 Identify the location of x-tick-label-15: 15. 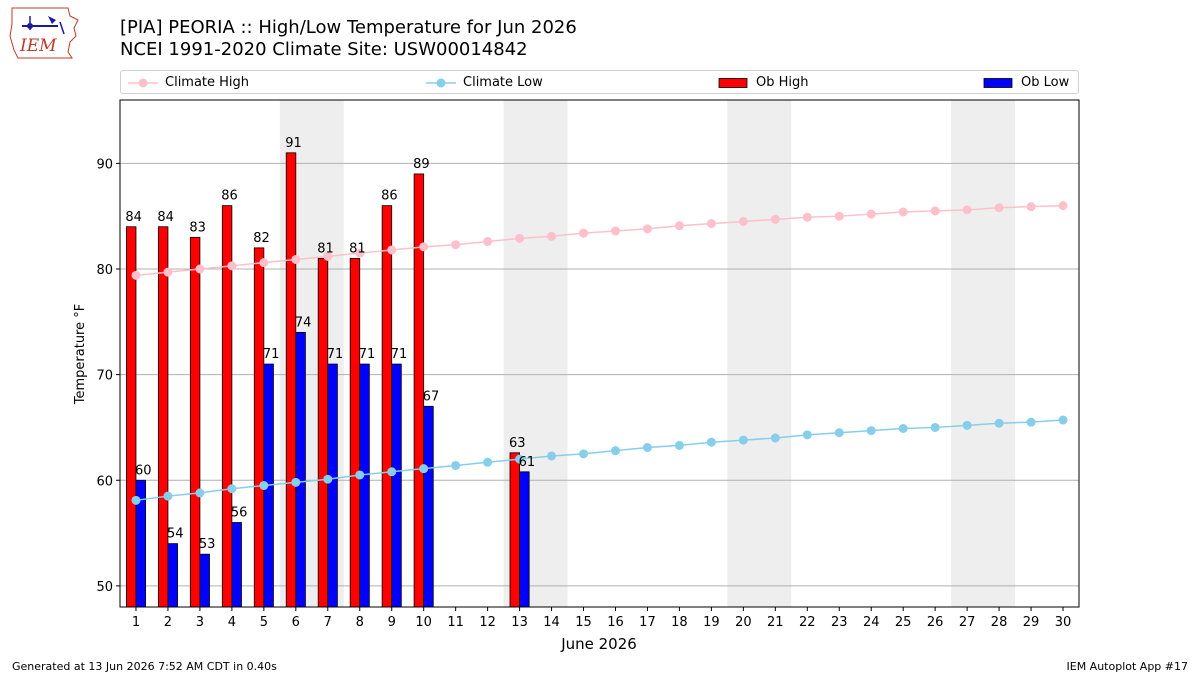
(583, 622).